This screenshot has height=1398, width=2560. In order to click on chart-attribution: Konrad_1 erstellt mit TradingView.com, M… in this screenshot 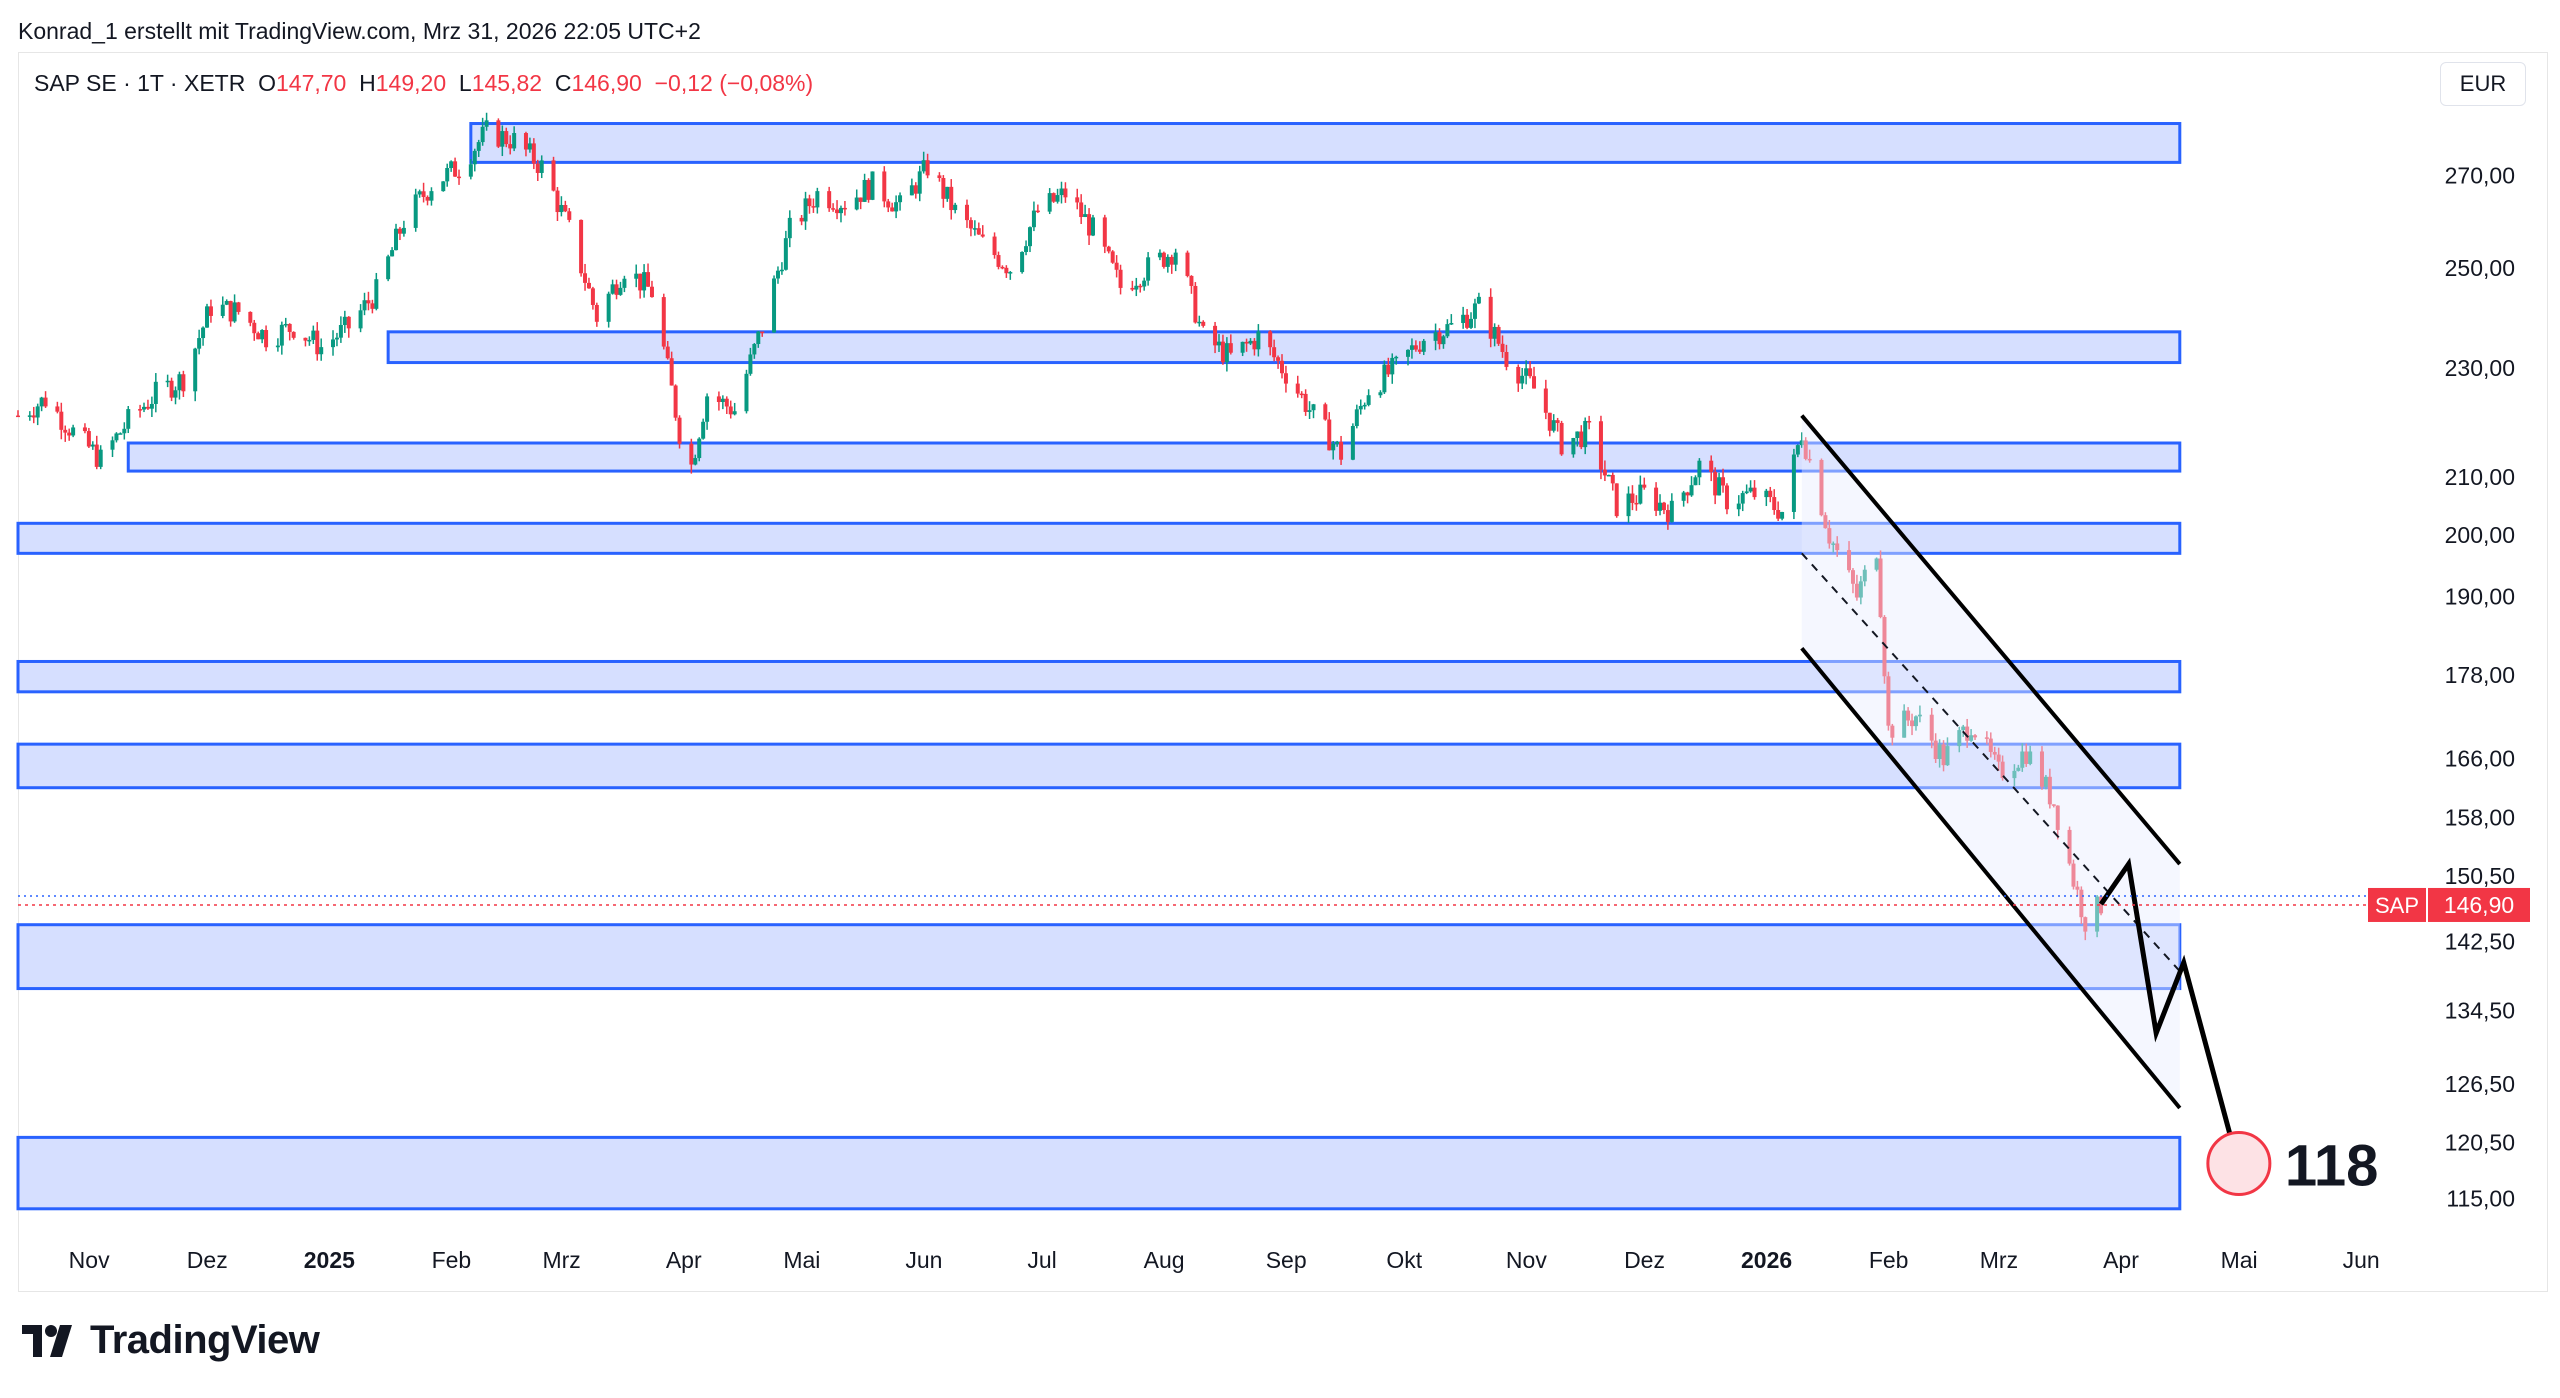, I will do `click(359, 31)`.